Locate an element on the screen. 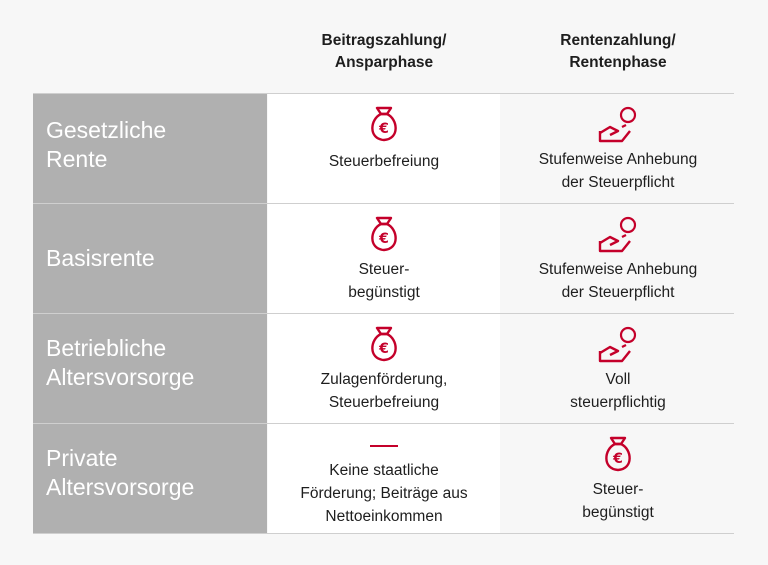 Image resolution: width=768 pixels, height=565 pixels. row-label: Basisrente is located at coordinates (150, 258).